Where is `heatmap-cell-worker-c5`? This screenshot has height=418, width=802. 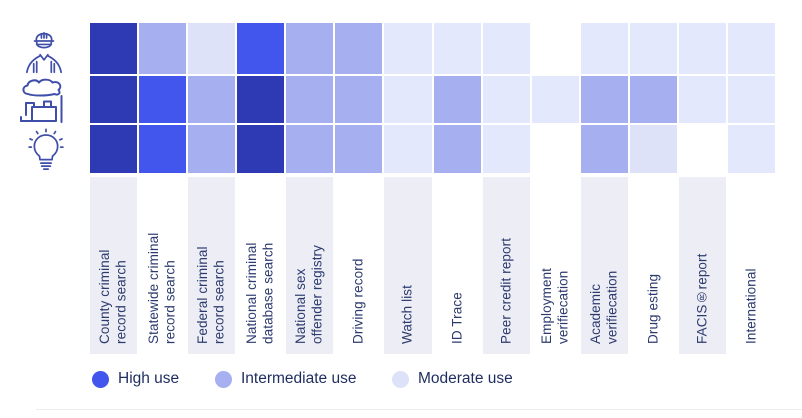 heatmap-cell-worker-c5 is located at coordinates (310, 48).